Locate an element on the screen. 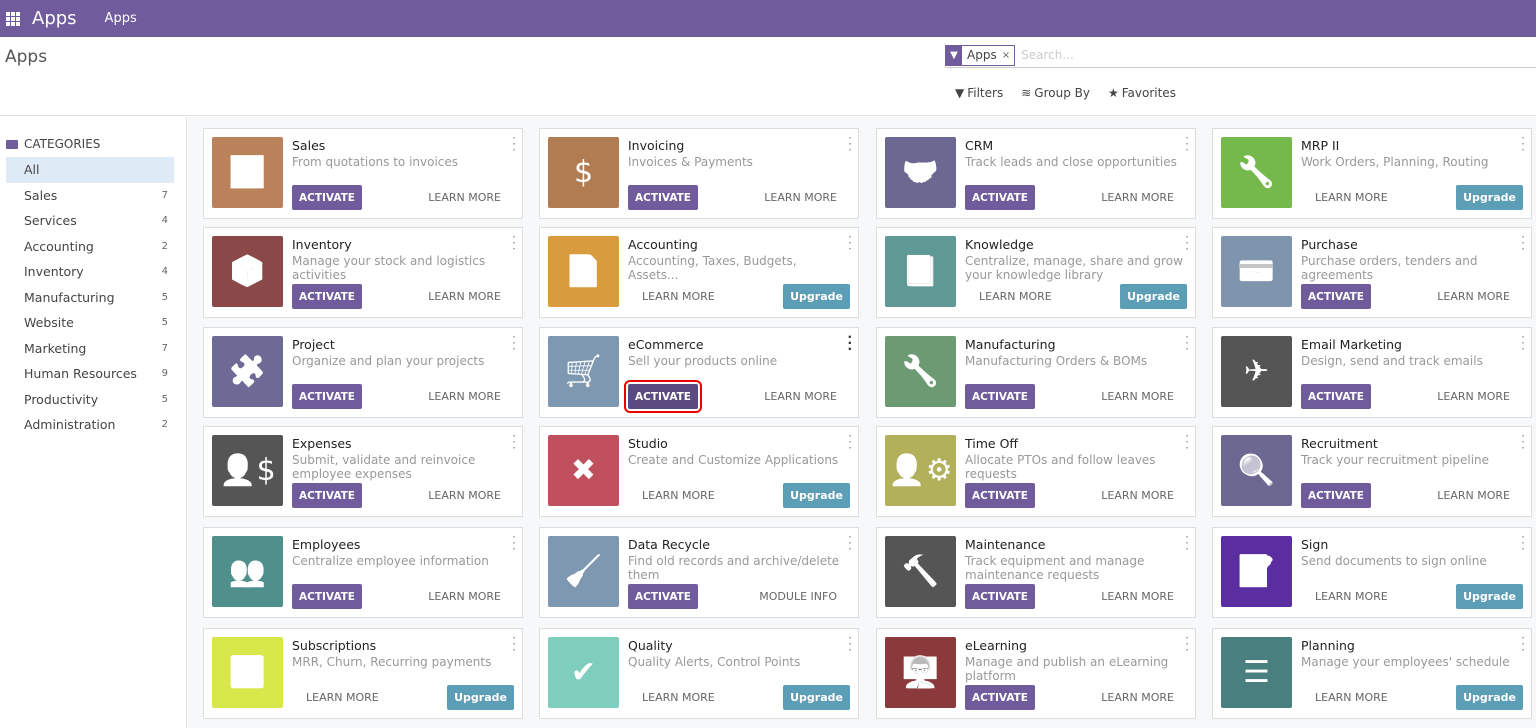 The width and height of the screenshot is (1536, 728). sidebar-item-productivity: Productivity 5 is located at coordinates (90, 400).